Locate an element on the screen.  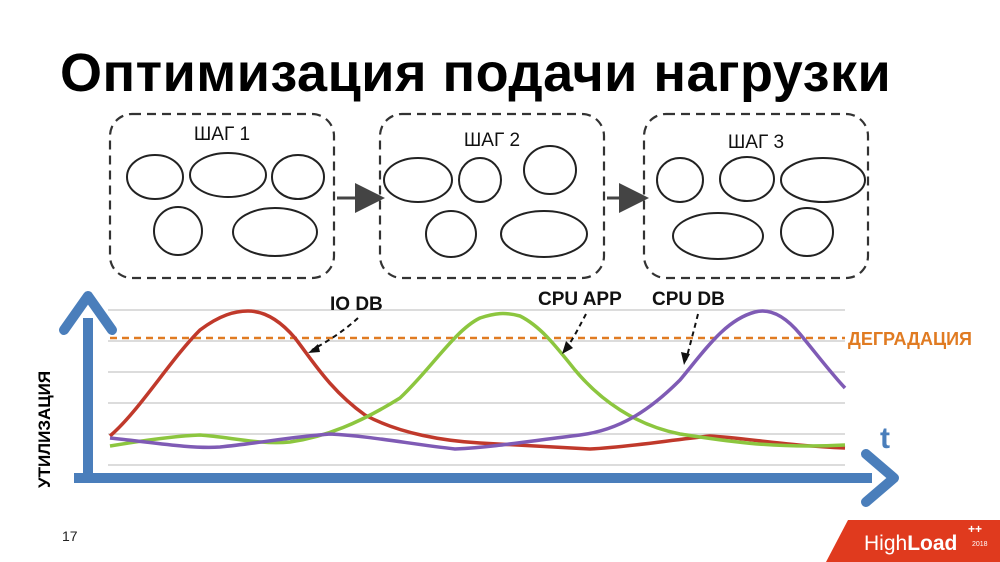
pointer-arrow-io-db is located at coordinates (335, 334).